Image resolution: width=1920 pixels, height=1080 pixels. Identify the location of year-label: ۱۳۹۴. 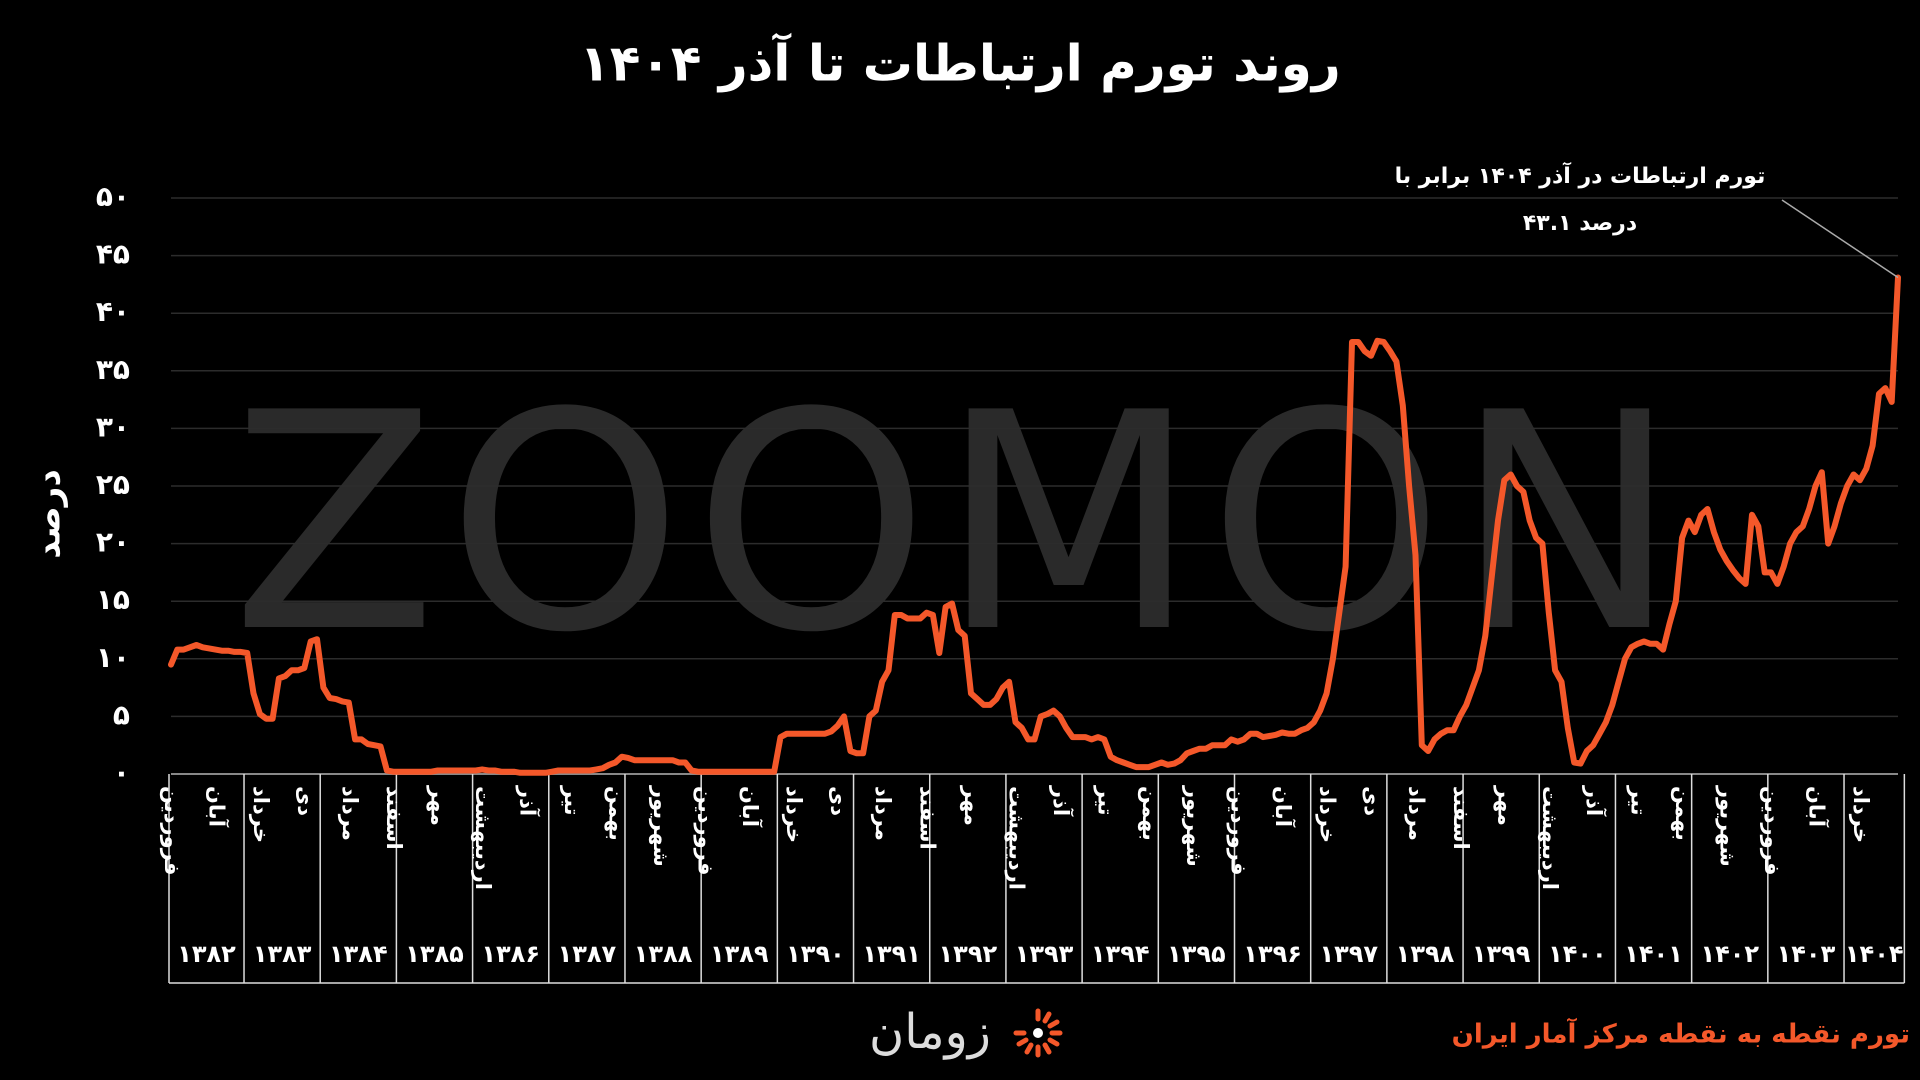
(1120, 954).